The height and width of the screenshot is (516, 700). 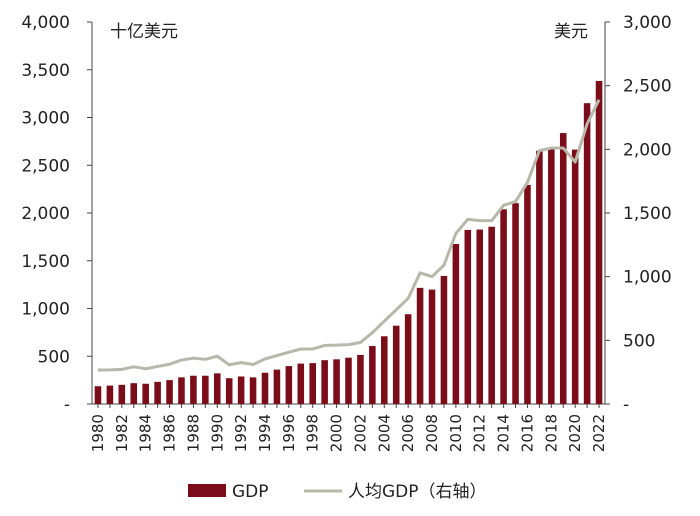 I want to click on legend: GDP 人均GDP（右轴）, so click(x=337, y=492).